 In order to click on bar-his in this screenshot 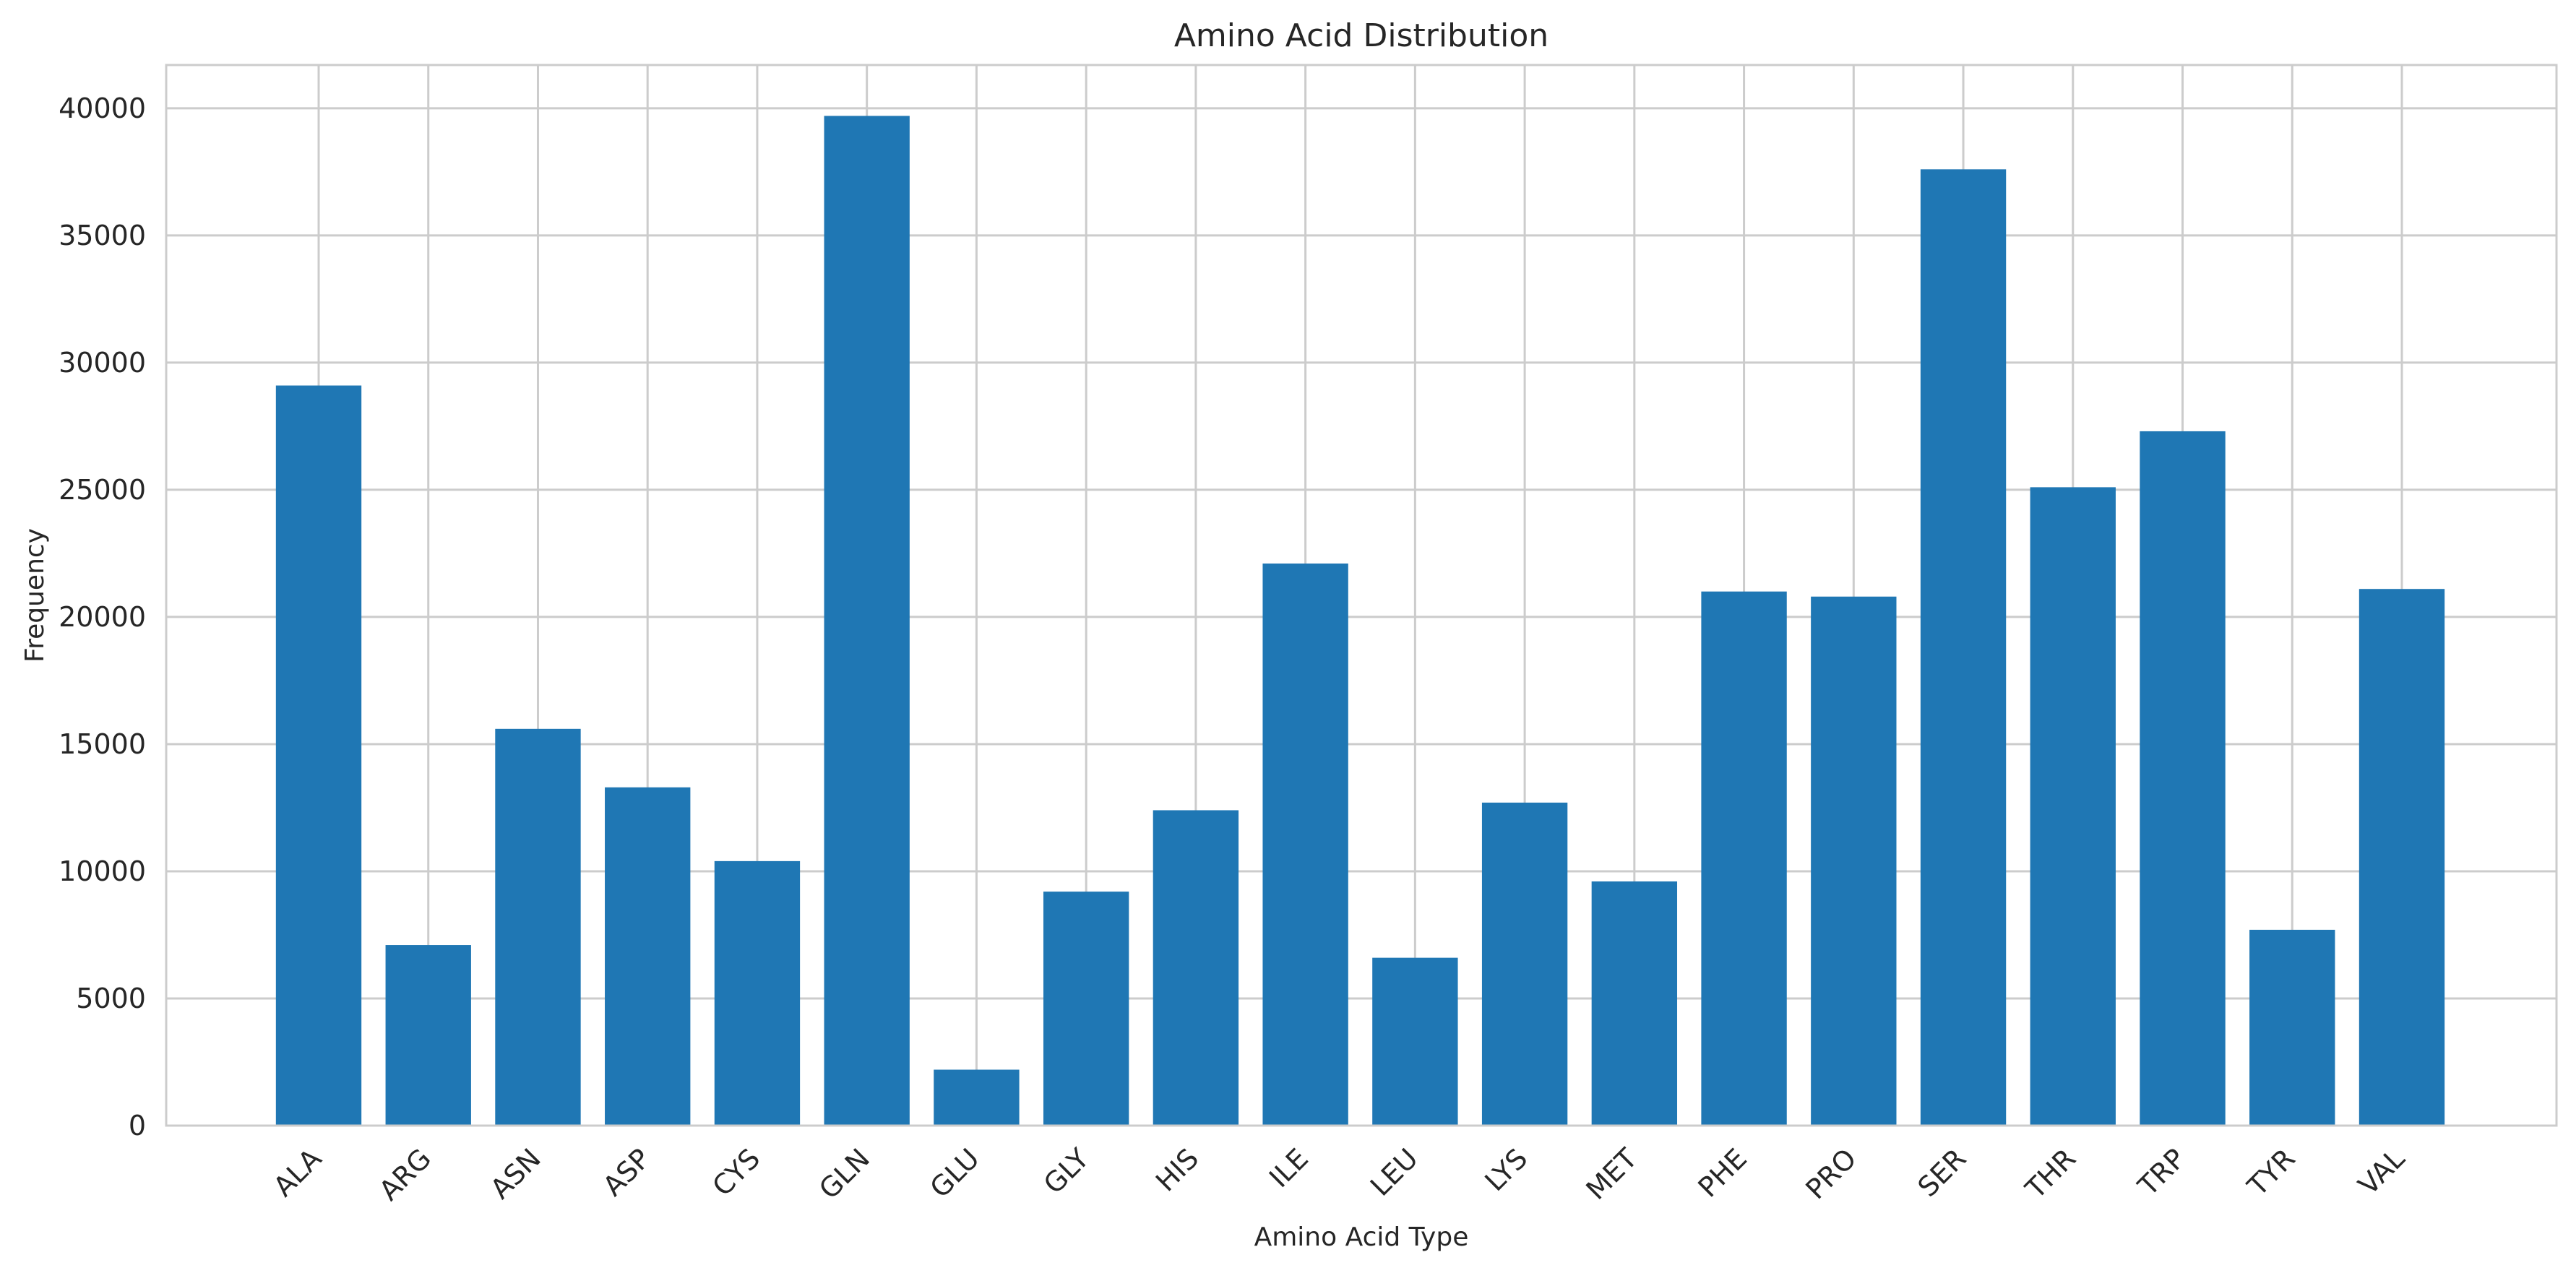, I will do `click(1196, 968)`.